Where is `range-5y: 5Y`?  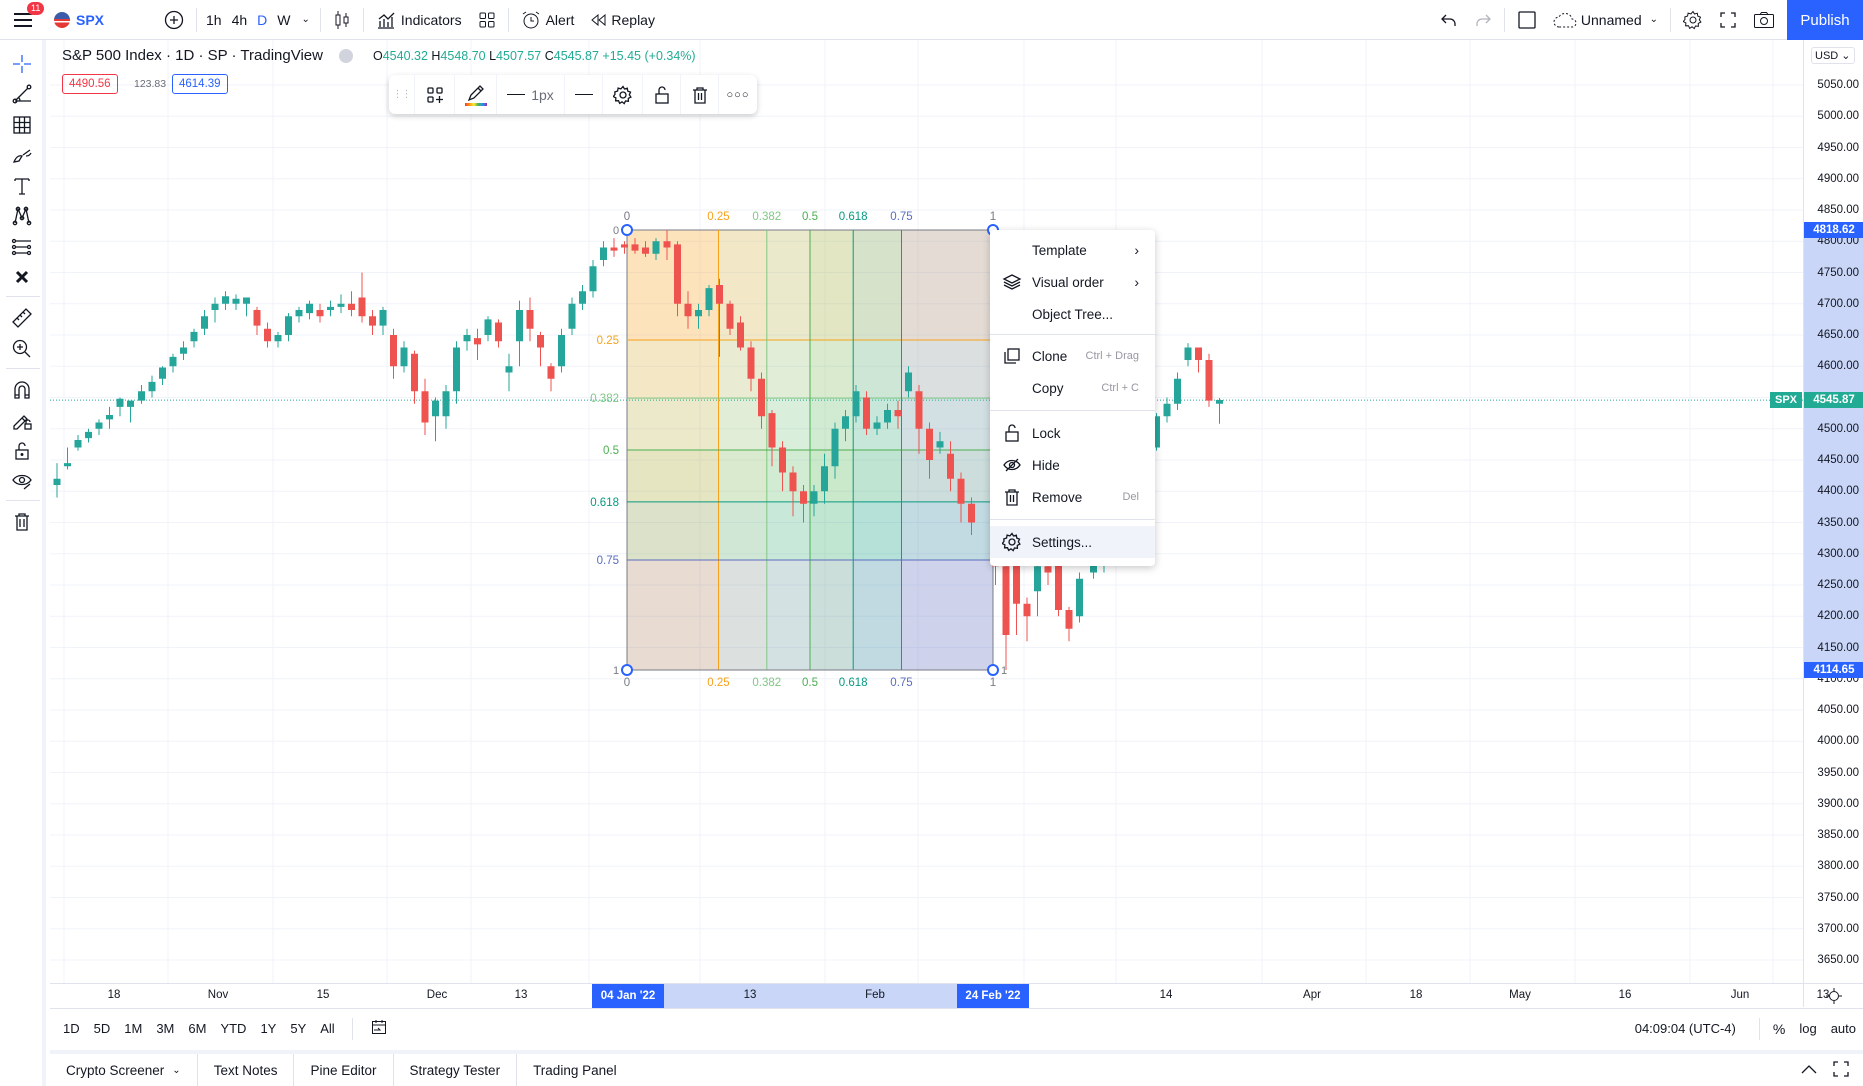
range-5y: 5Y is located at coordinates (298, 1028).